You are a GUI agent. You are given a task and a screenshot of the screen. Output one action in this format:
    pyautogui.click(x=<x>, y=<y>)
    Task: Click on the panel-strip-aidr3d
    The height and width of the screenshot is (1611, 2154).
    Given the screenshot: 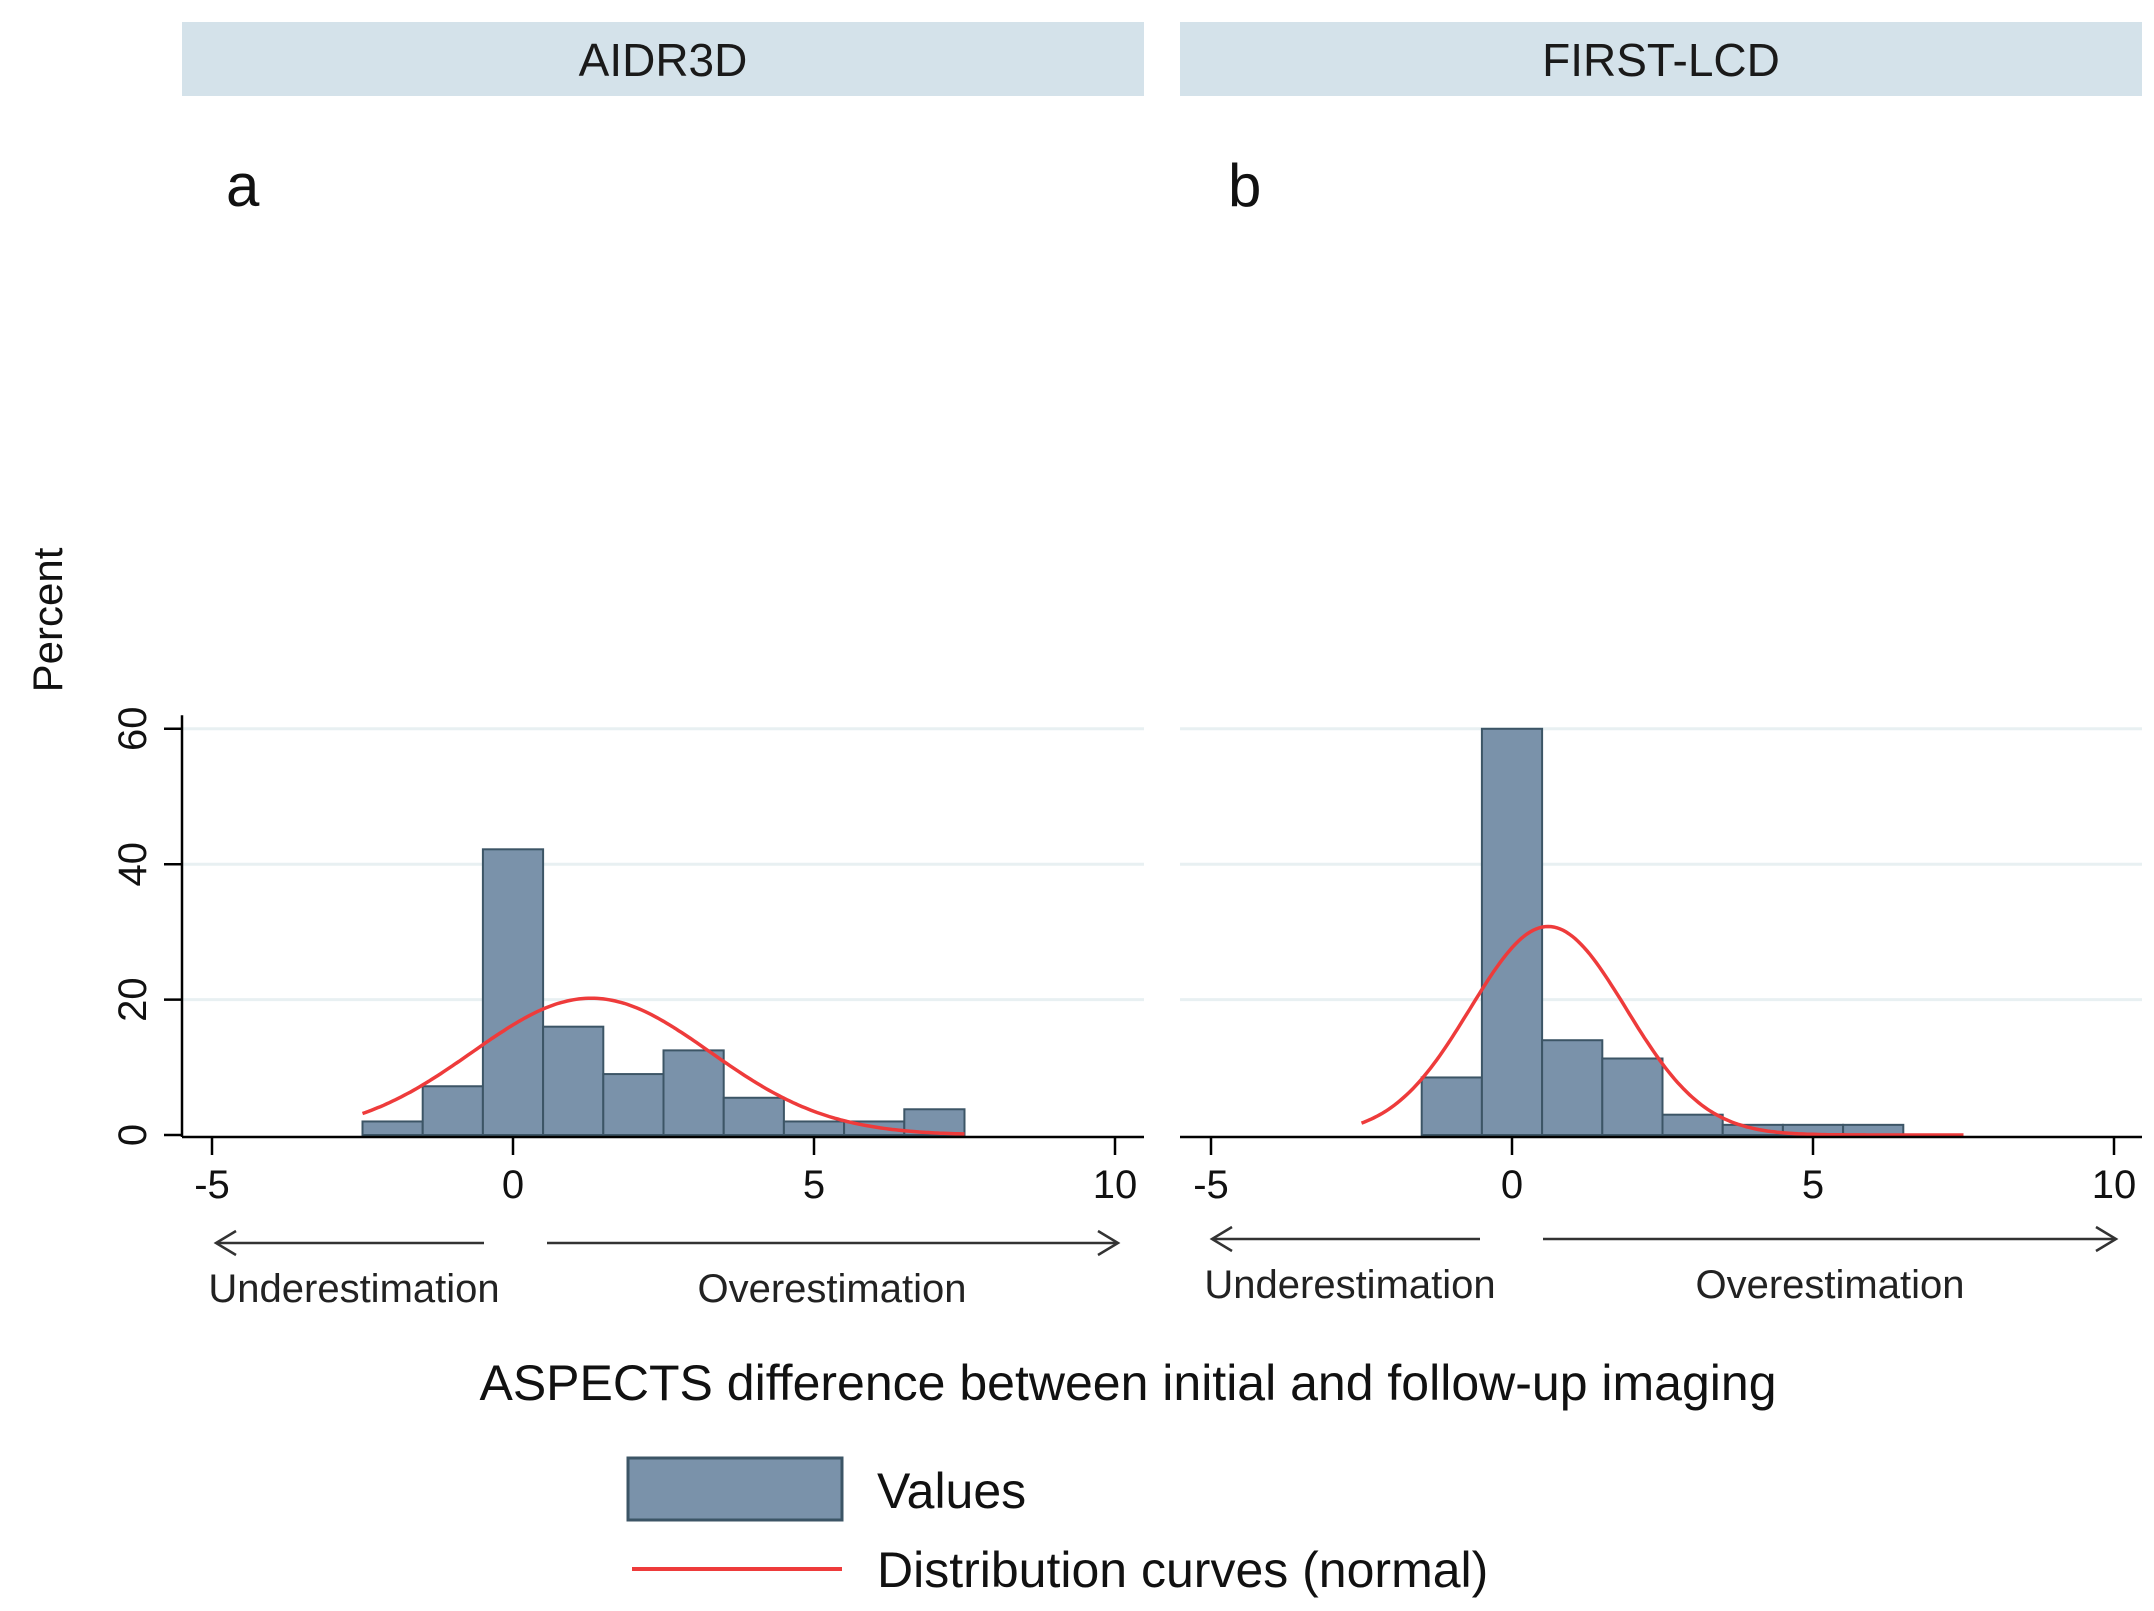 What is the action you would take?
    pyautogui.click(x=663, y=59)
    